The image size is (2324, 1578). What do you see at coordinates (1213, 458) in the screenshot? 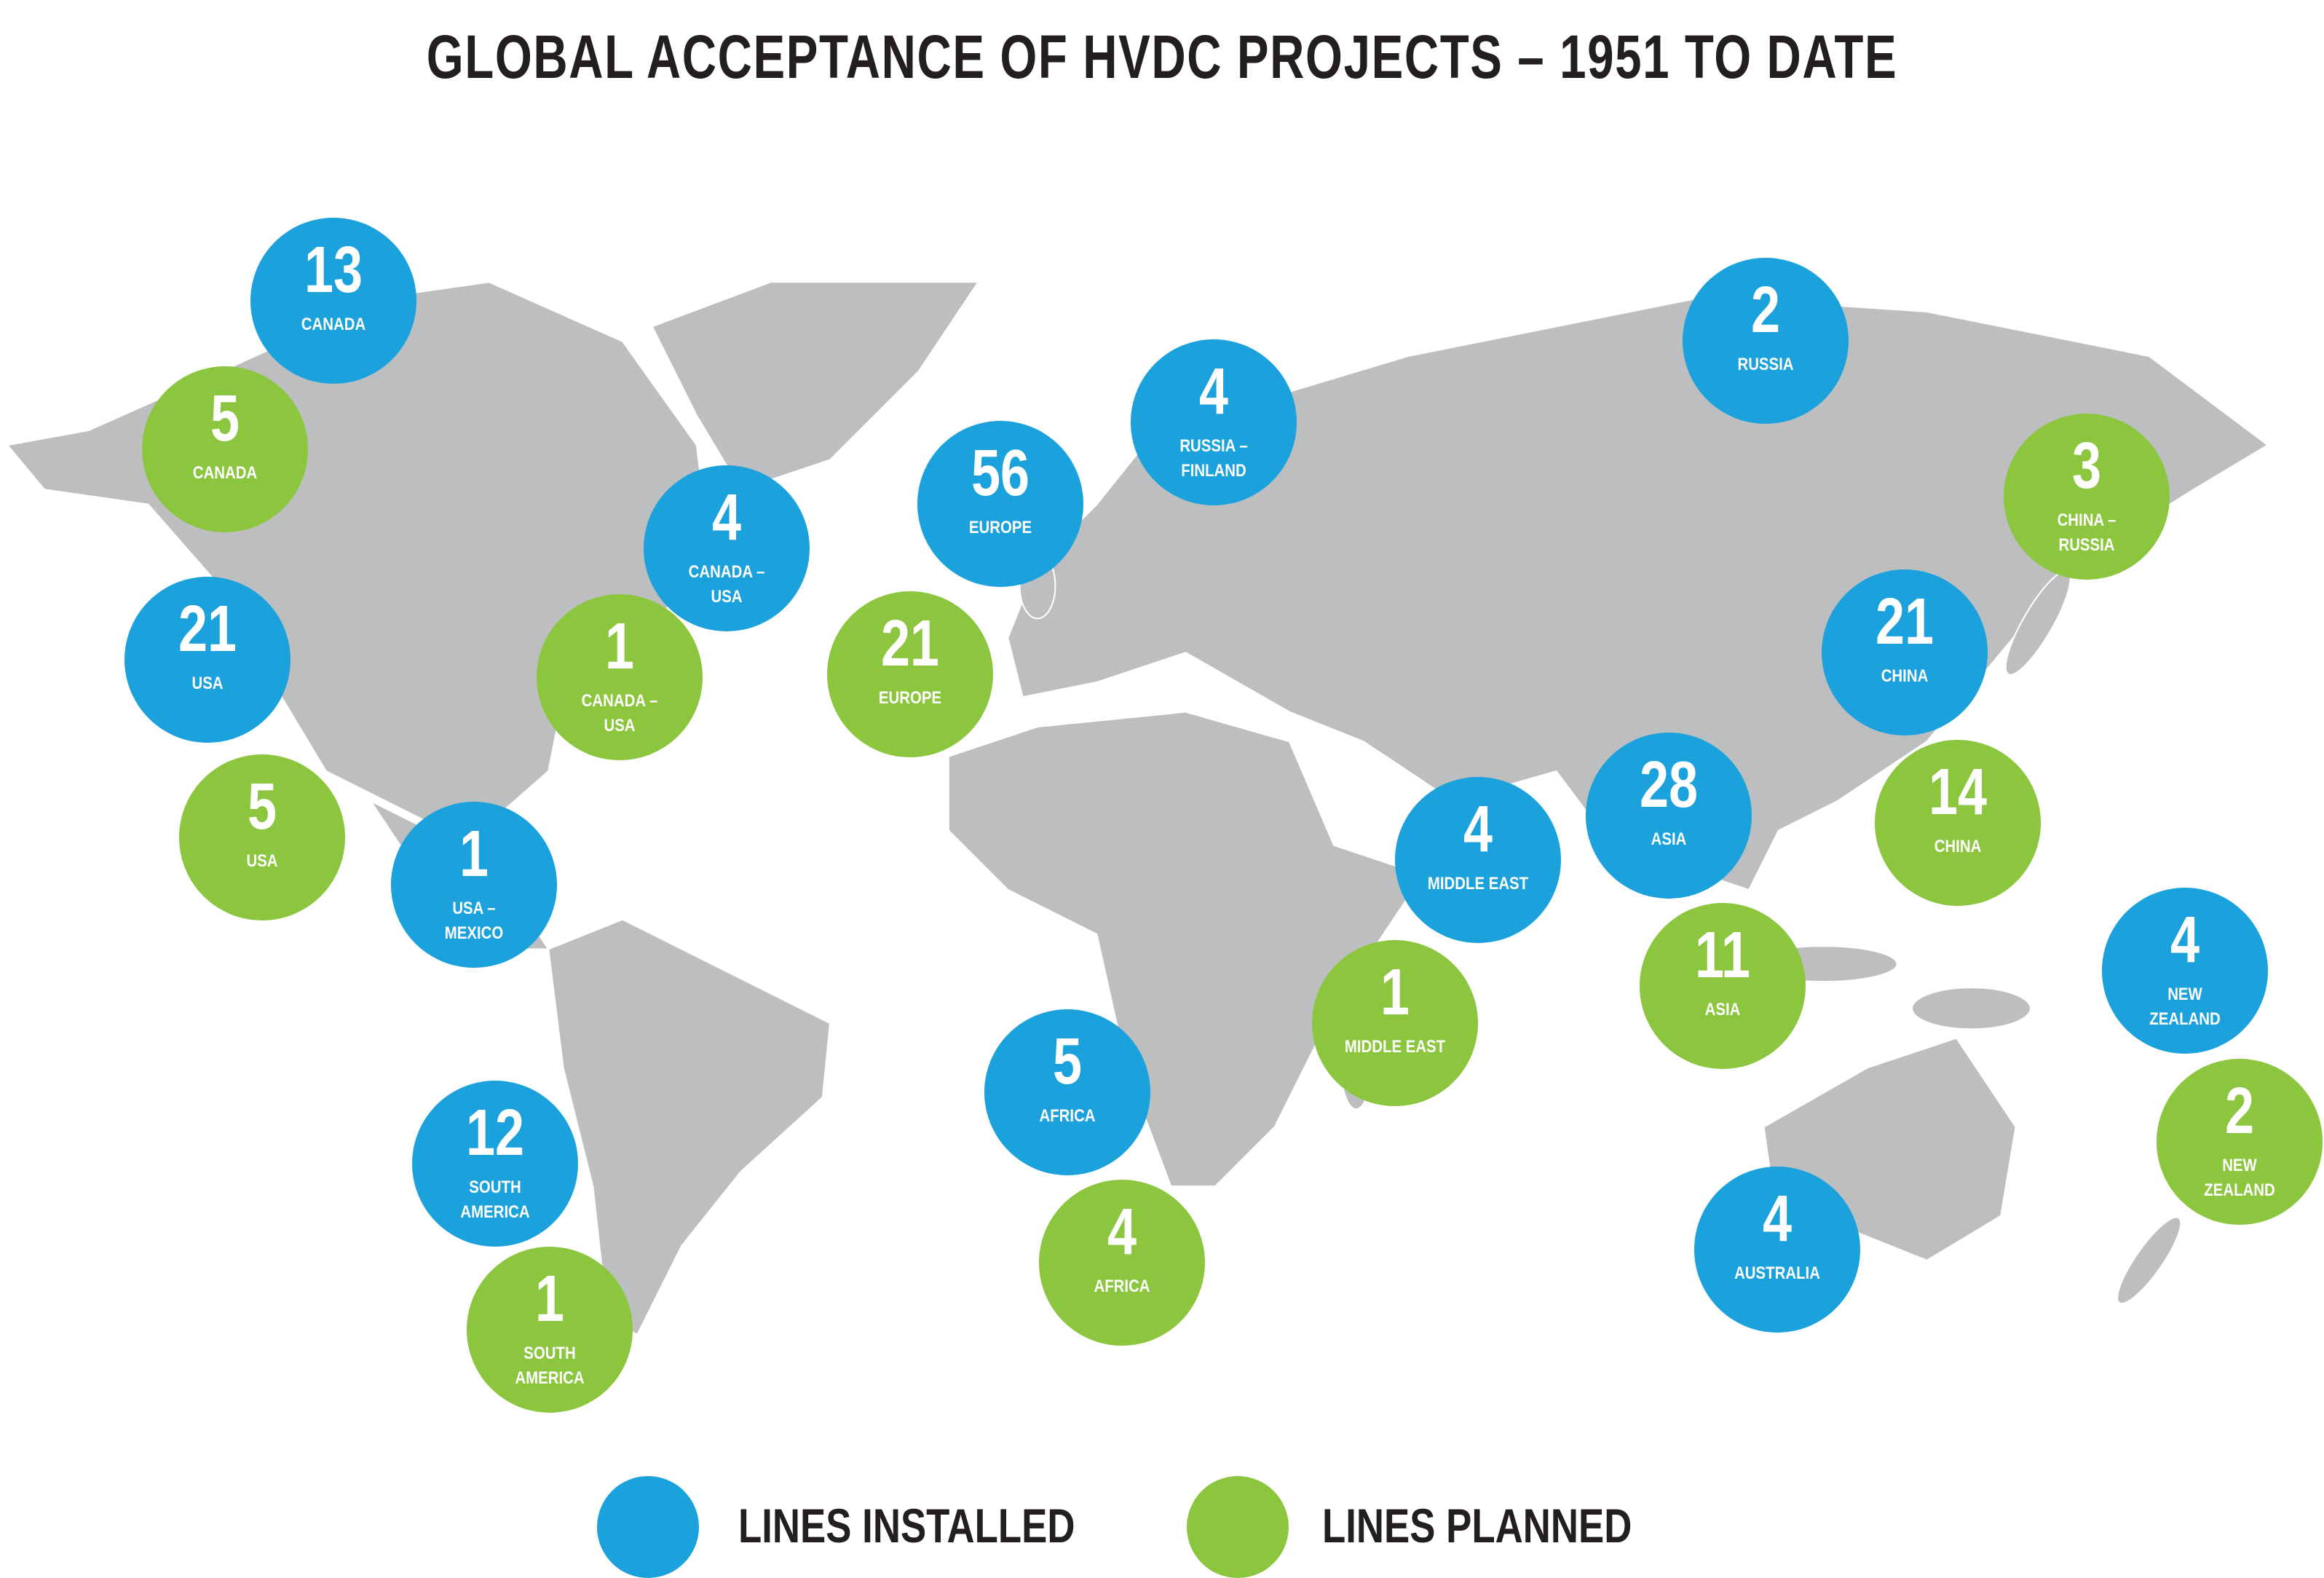
I see `region-label: RUSSIA – FINLAND` at bounding box center [1213, 458].